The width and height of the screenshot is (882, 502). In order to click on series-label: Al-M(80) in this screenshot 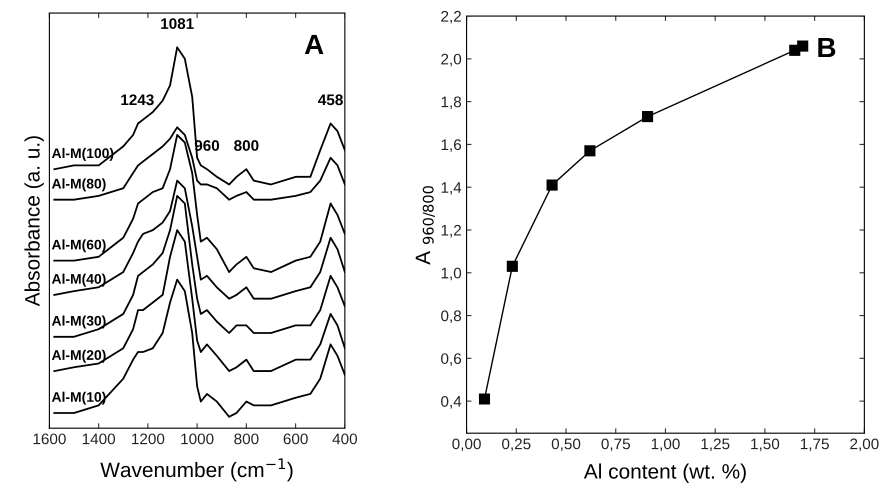, I will do `click(79, 185)`.